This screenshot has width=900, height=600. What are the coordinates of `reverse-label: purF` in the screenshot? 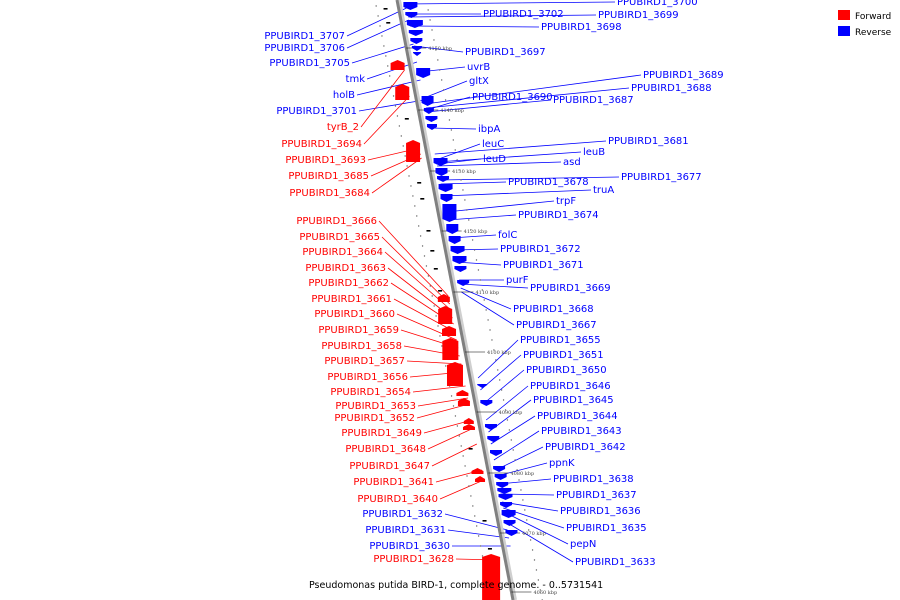 It's located at (517, 280).